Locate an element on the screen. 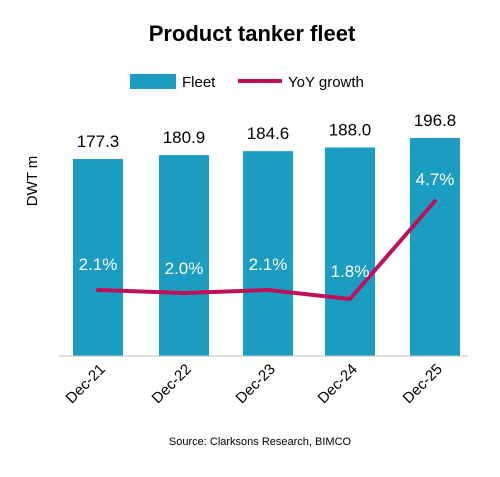  growth-value-label: 1.8% is located at coordinates (350, 271).